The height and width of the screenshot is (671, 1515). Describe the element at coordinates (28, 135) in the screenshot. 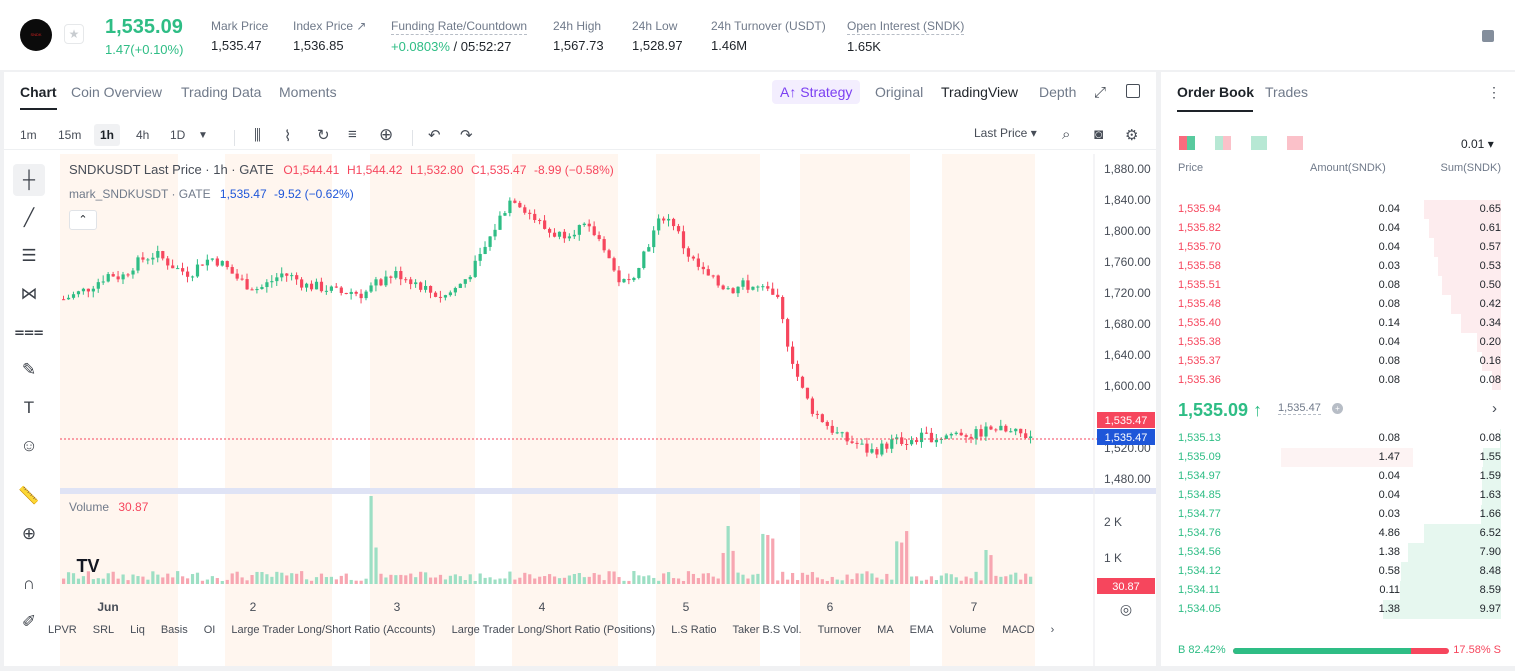

I see `timeframe-1m: 1m` at that location.